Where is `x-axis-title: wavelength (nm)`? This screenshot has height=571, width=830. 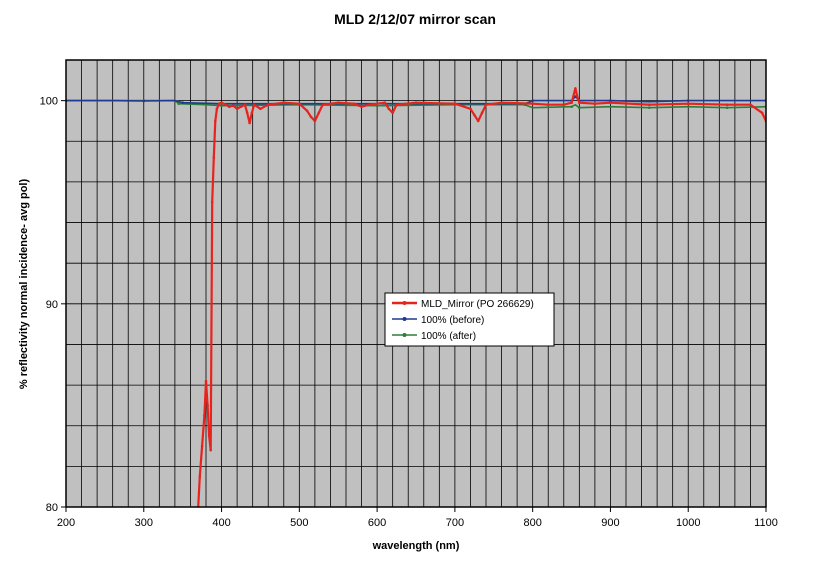 x-axis-title: wavelength (nm) is located at coordinates (416, 546).